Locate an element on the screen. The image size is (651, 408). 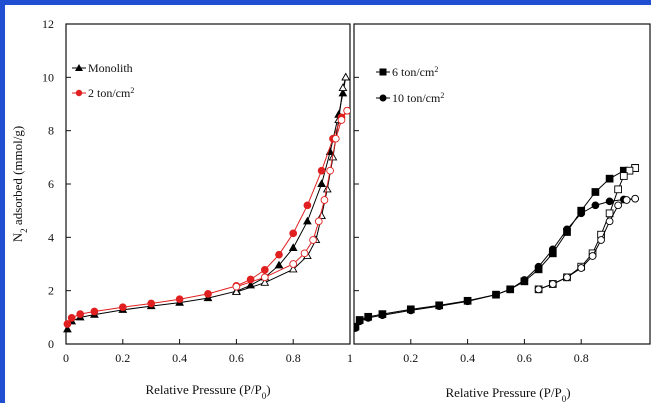
frame-top-band is located at coordinates (325, 2).